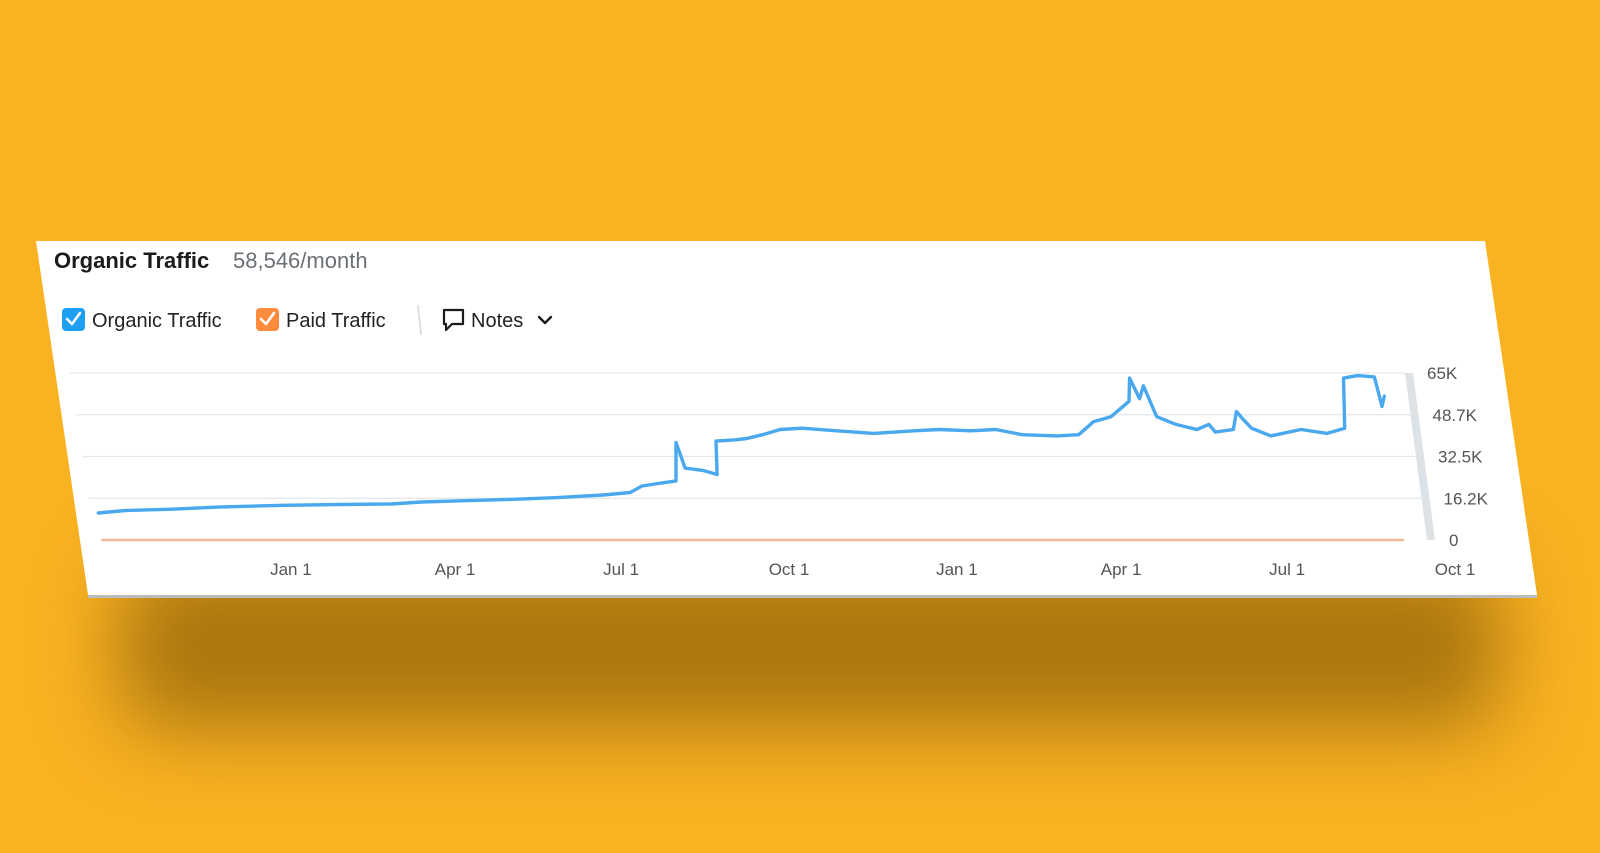  Describe the element at coordinates (812, 596) in the screenshot. I see `card-bottom-edge` at that location.